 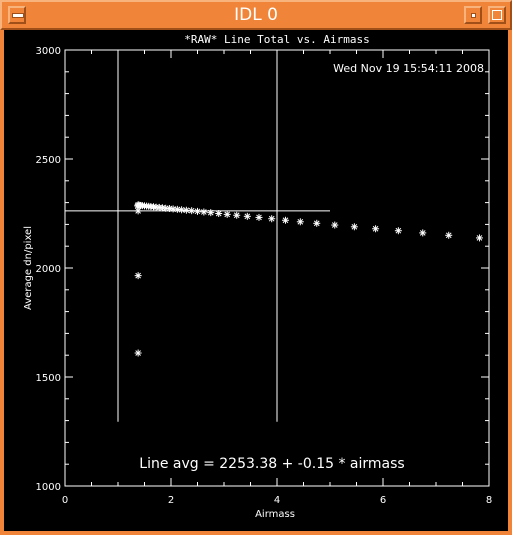 What do you see at coordinates (275, 514) in the screenshot?
I see `x-axis-label: Airmass` at bounding box center [275, 514].